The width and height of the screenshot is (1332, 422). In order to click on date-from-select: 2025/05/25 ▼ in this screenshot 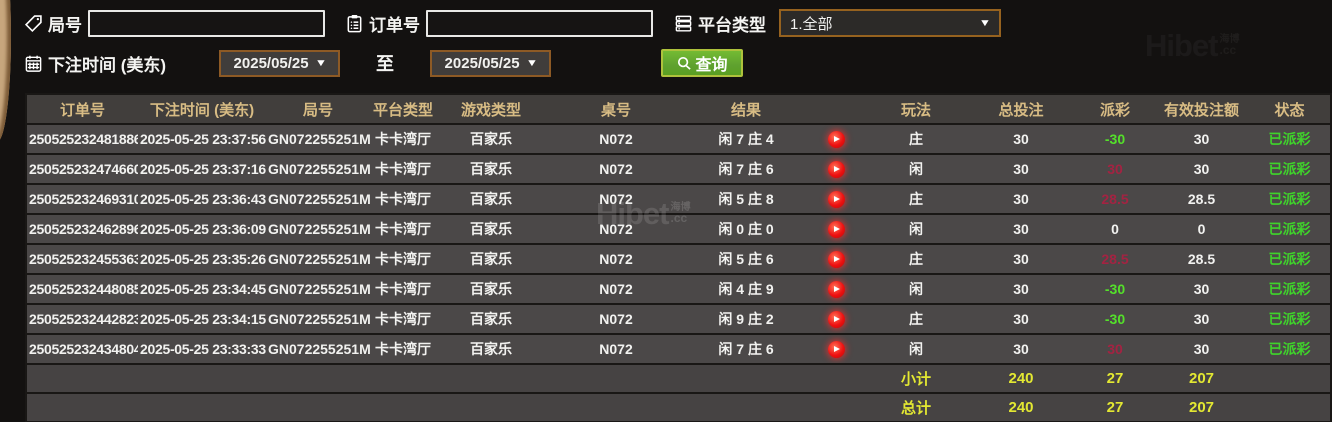, I will do `click(280, 63)`.